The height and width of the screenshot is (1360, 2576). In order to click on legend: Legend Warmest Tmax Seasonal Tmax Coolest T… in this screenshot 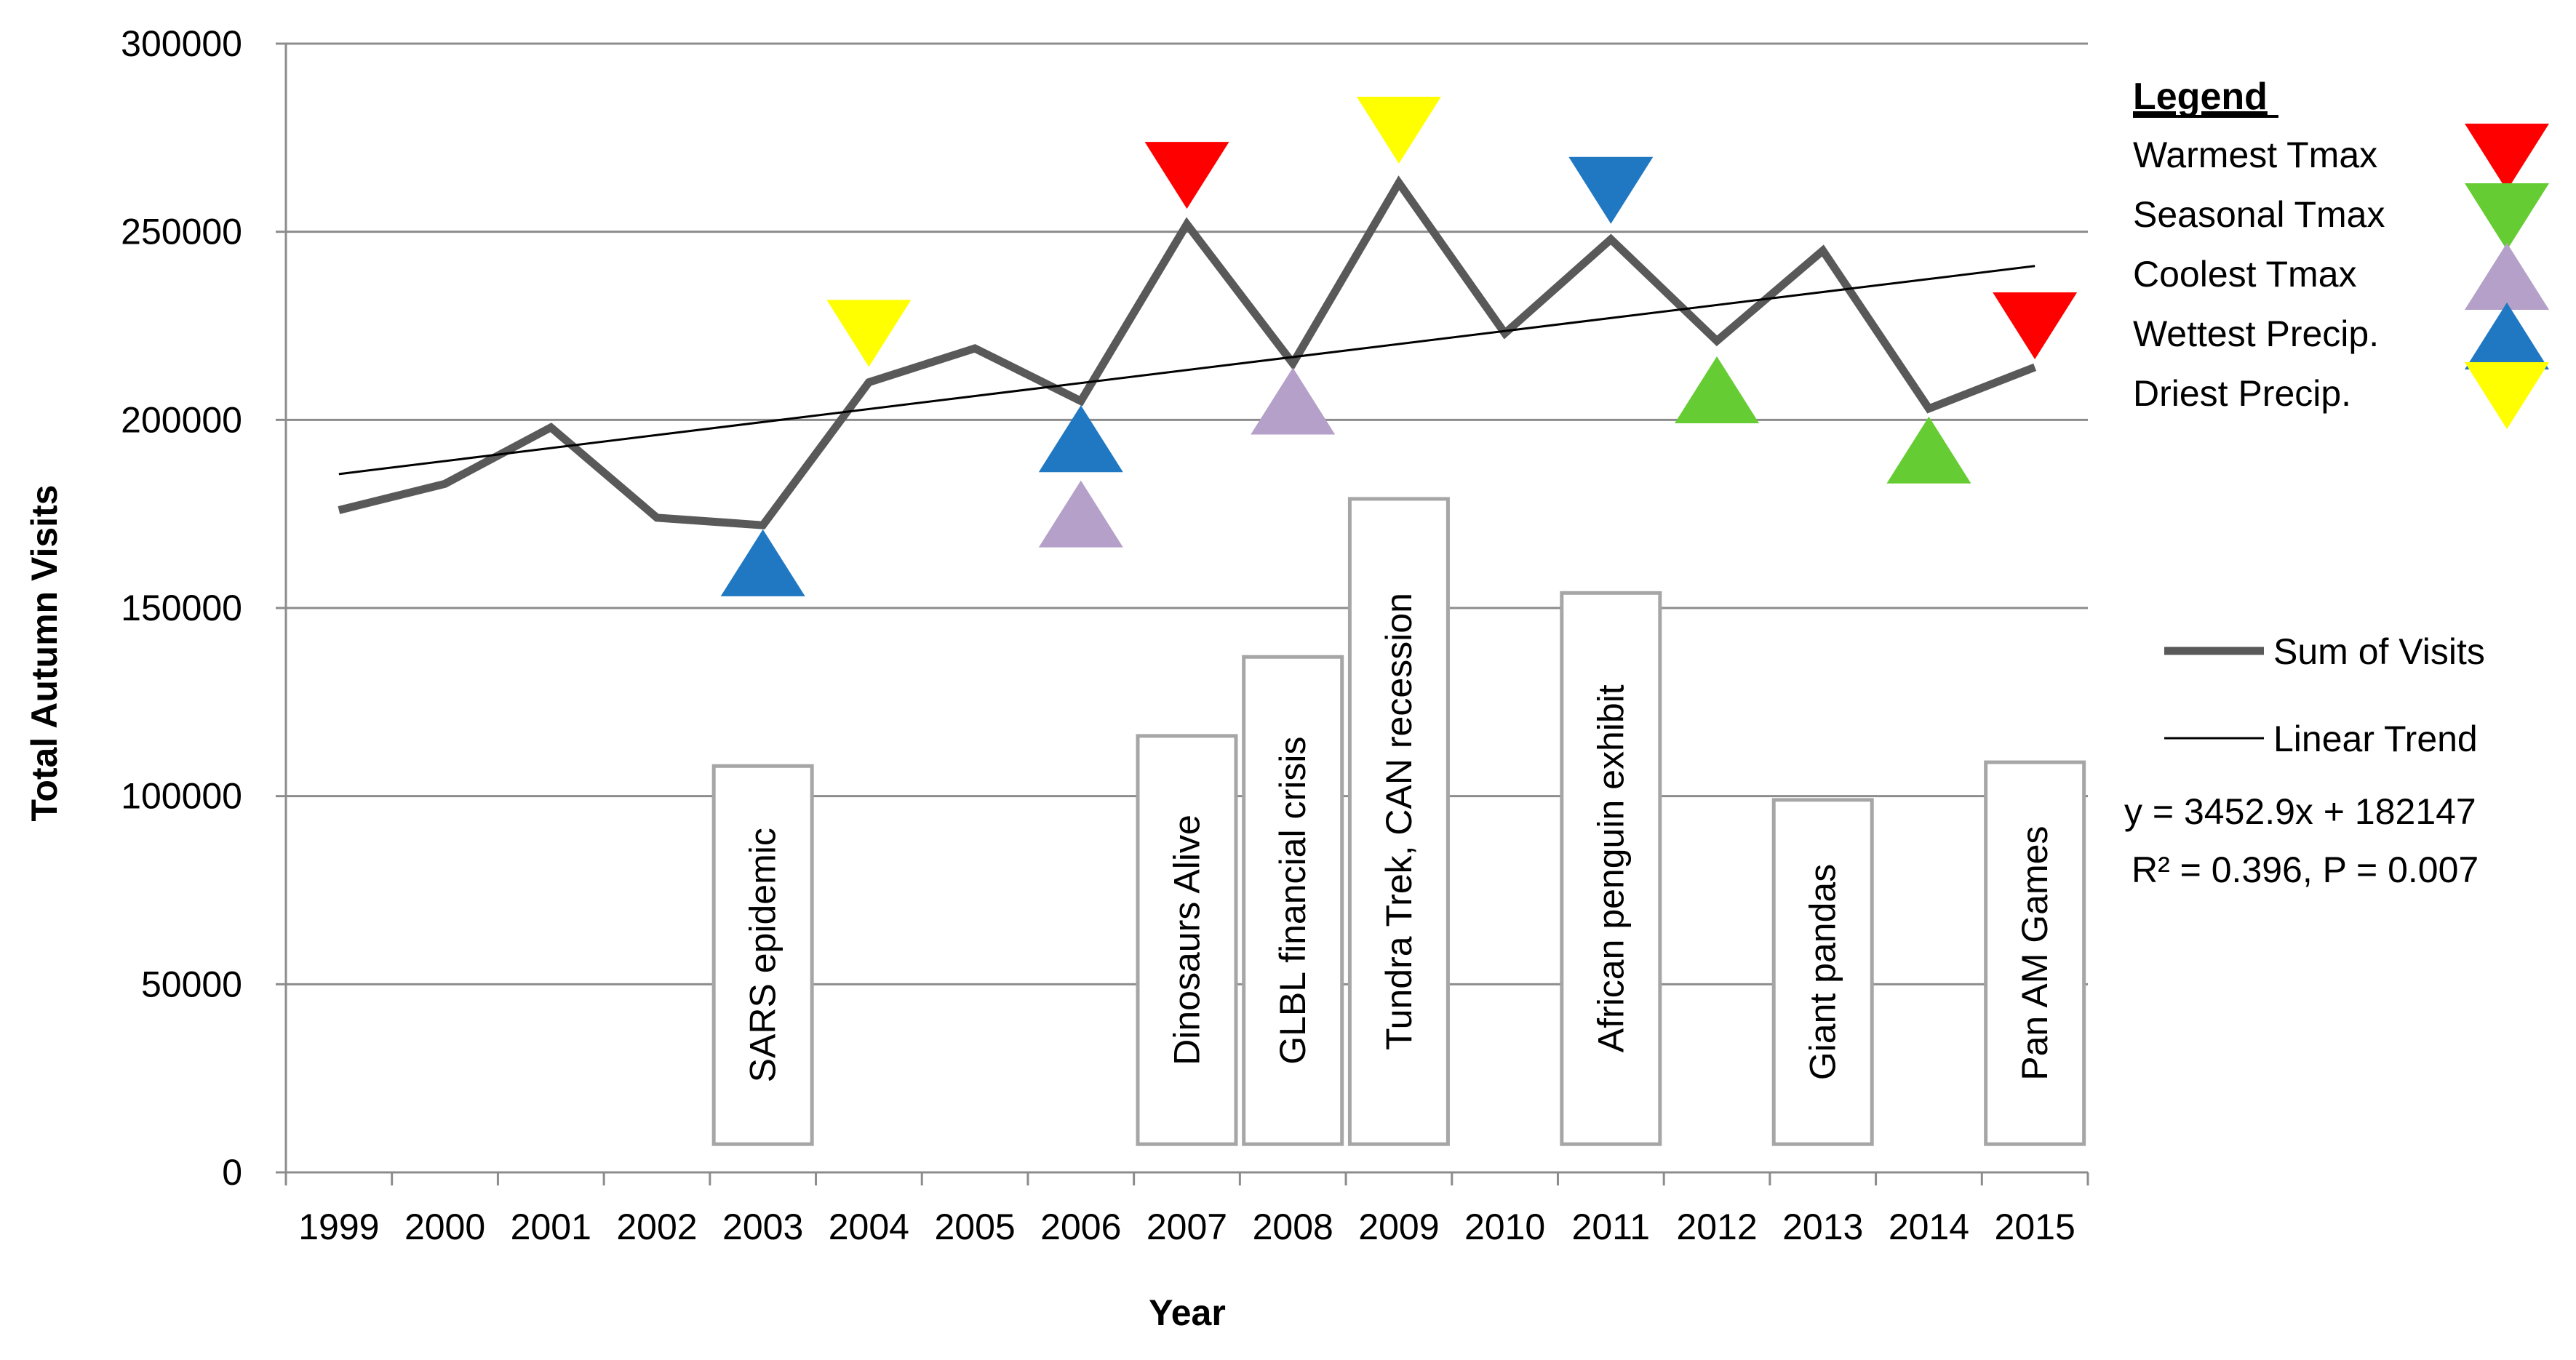, I will do `click(2336, 483)`.